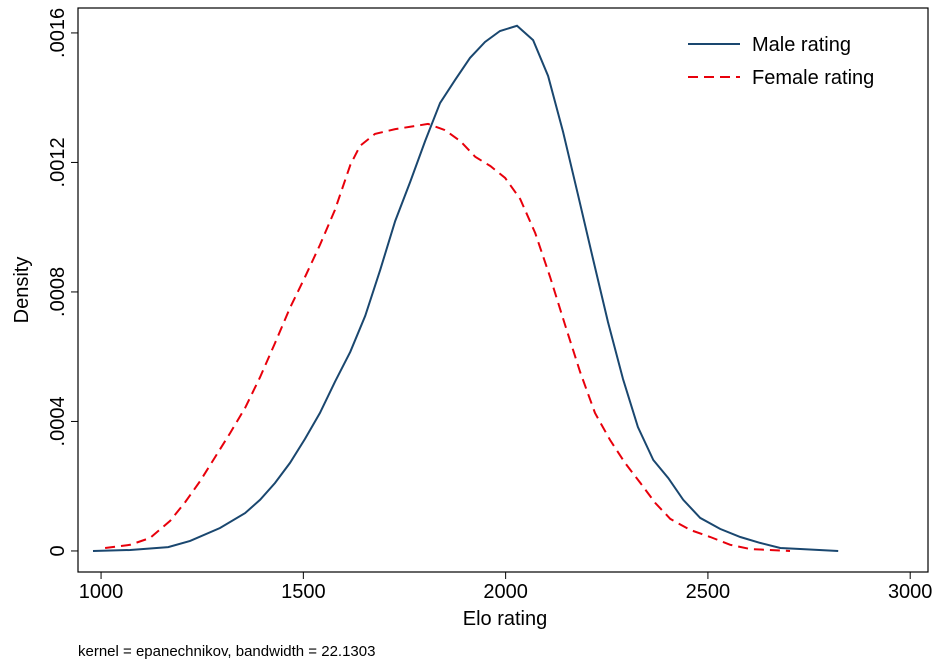 The image size is (941, 664). What do you see at coordinates (101, 592) in the screenshot?
I see `x-tick-label: 1000` at bounding box center [101, 592].